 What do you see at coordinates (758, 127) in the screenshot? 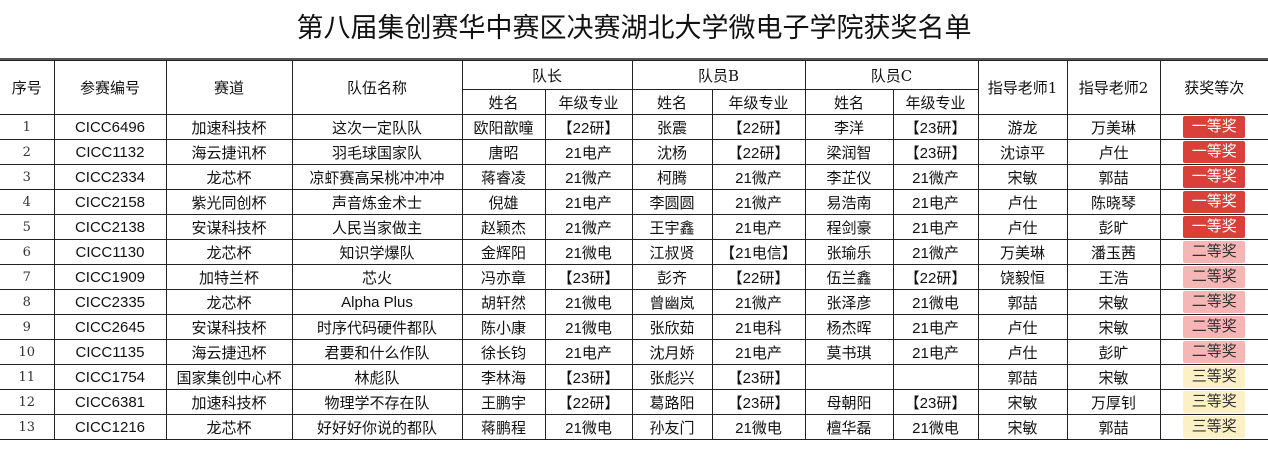
I see `cell-member-b-grade: 【22研】` at bounding box center [758, 127].